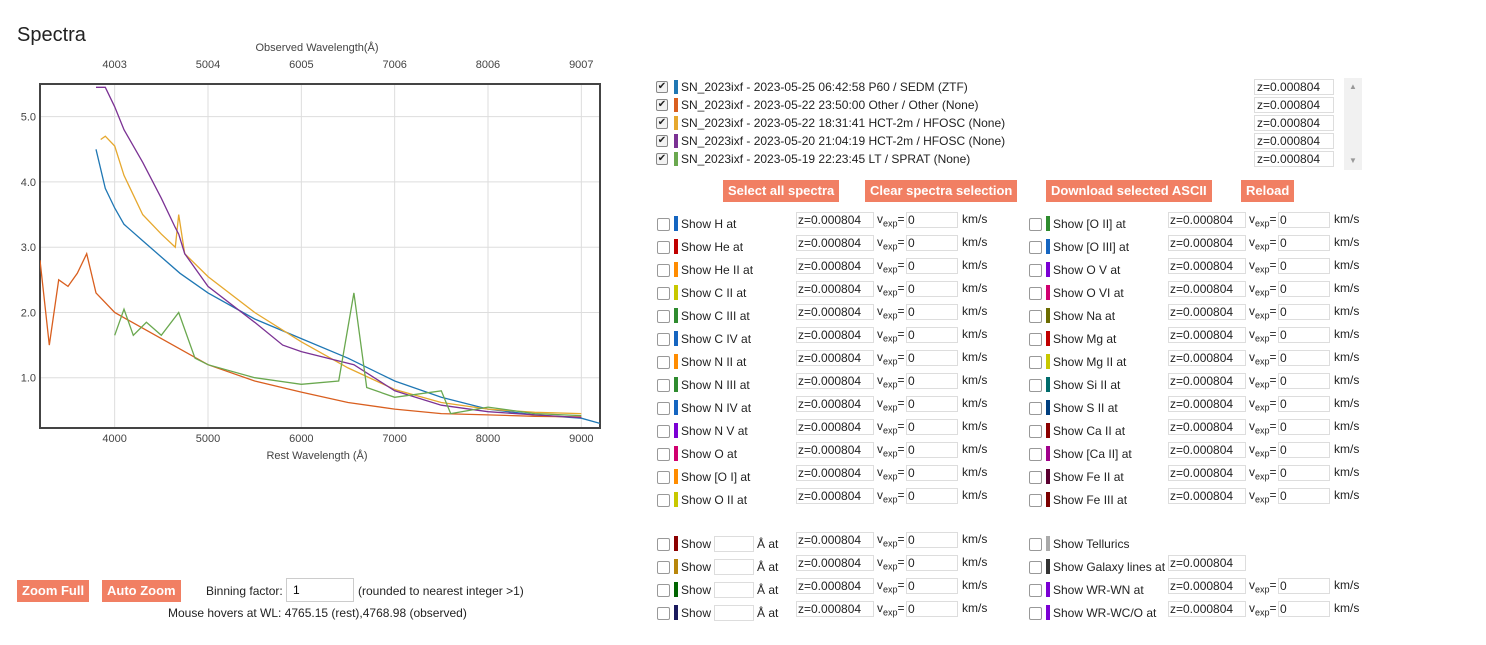 This screenshot has height=645, width=1486. What do you see at coordinates (141, 591) in the screenshot?
I see `auto-zoom-button: Auto Zoom` at bounding box center [141, 591].